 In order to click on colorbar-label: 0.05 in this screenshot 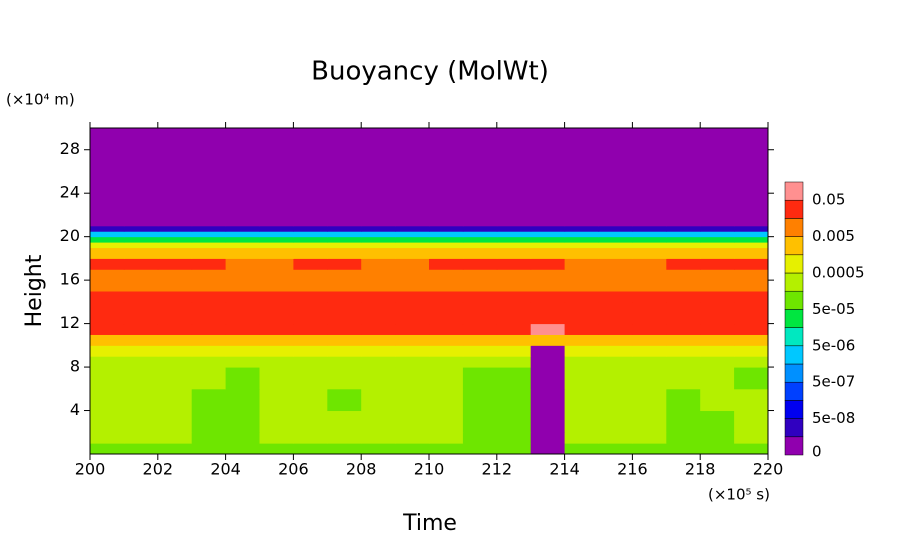, I will do `click(828, 200)`.